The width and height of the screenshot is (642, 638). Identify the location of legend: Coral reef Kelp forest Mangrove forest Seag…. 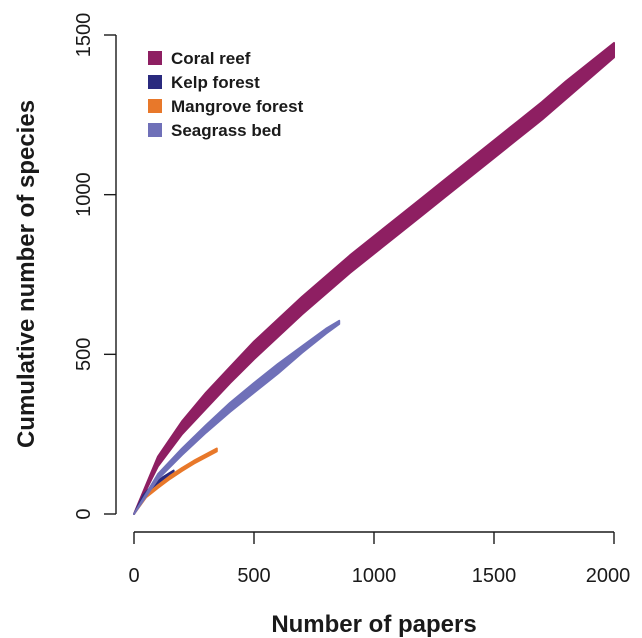
(226, 94).